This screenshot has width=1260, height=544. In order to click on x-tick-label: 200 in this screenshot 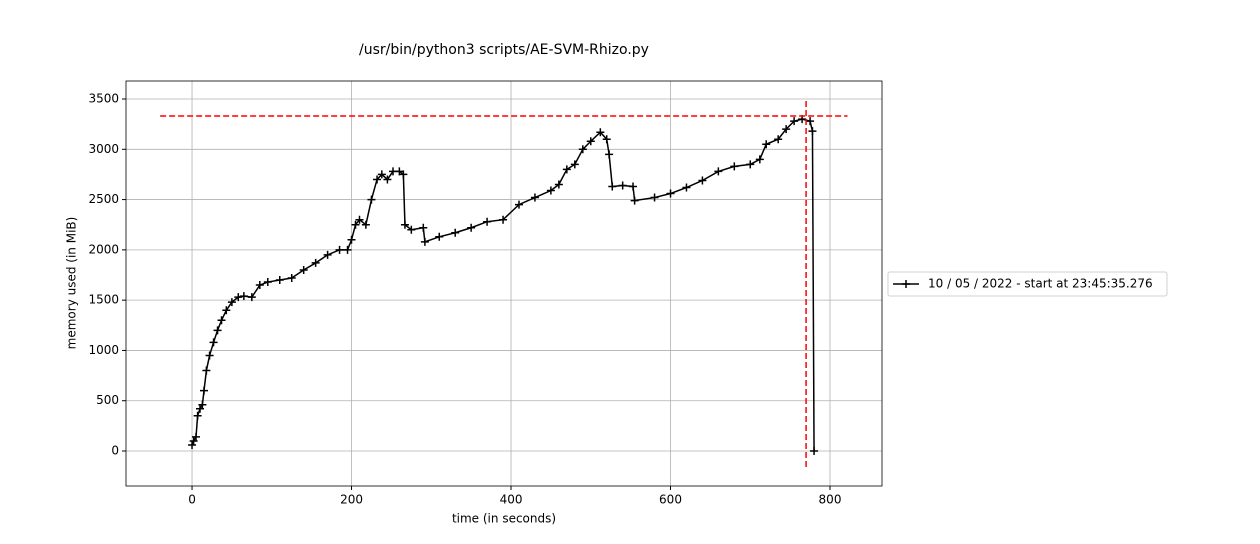, I will do `click(351, 500)`.